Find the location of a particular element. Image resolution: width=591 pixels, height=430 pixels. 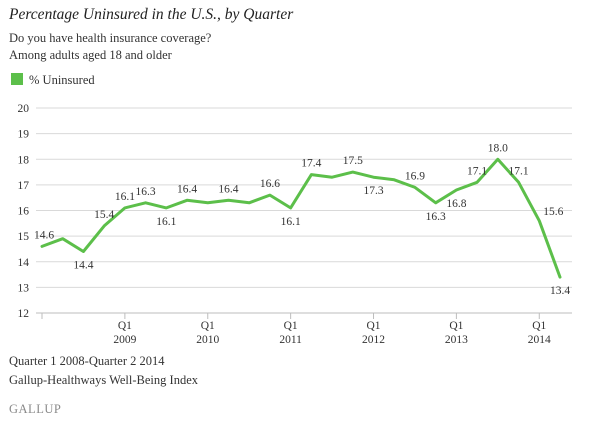

chart-legend: % Uninsured is located at coordinates (53, 80).